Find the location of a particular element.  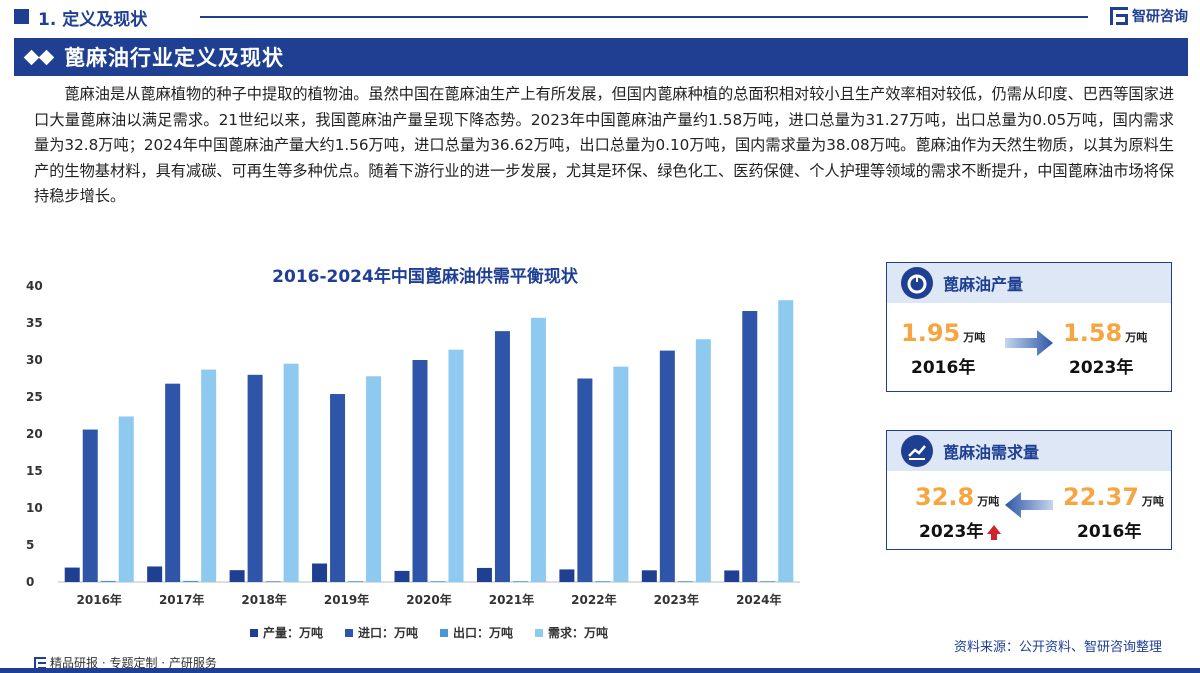

y-tick-label: 35 is located at coordinates (34, 323).